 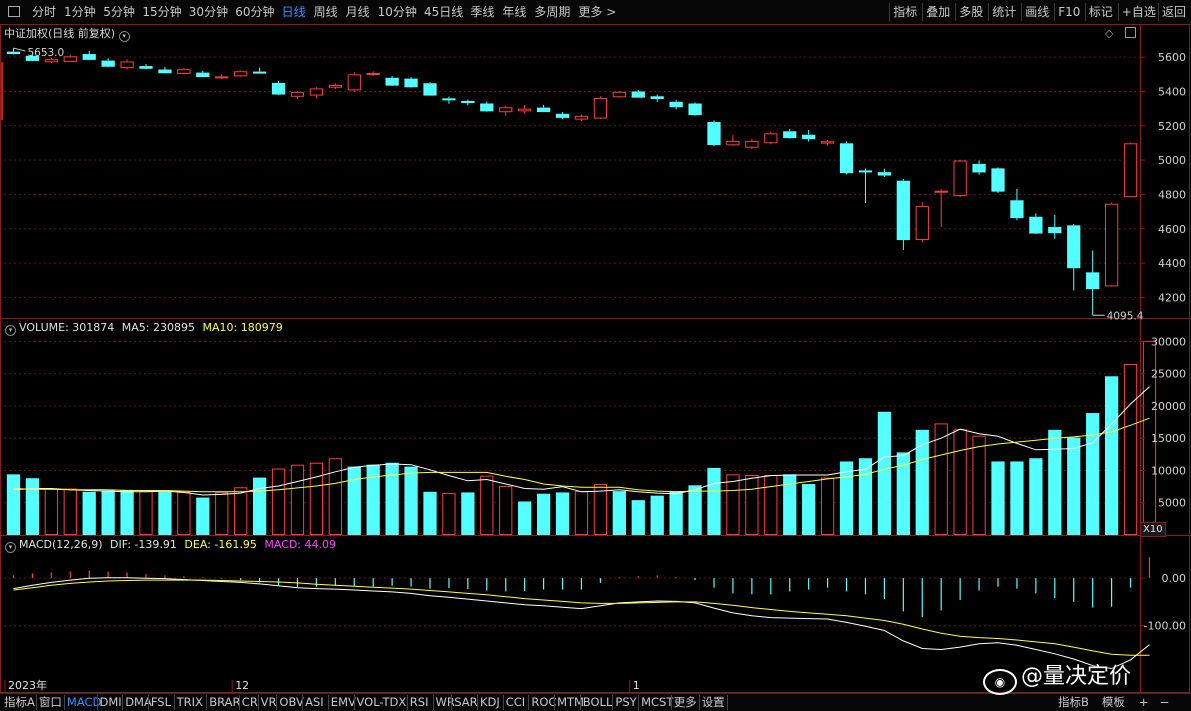 What do you see at coordinates (1164, 702) in the screenshot?
I see `indicator-right-tab: −` at bounding box center [1164, 702].